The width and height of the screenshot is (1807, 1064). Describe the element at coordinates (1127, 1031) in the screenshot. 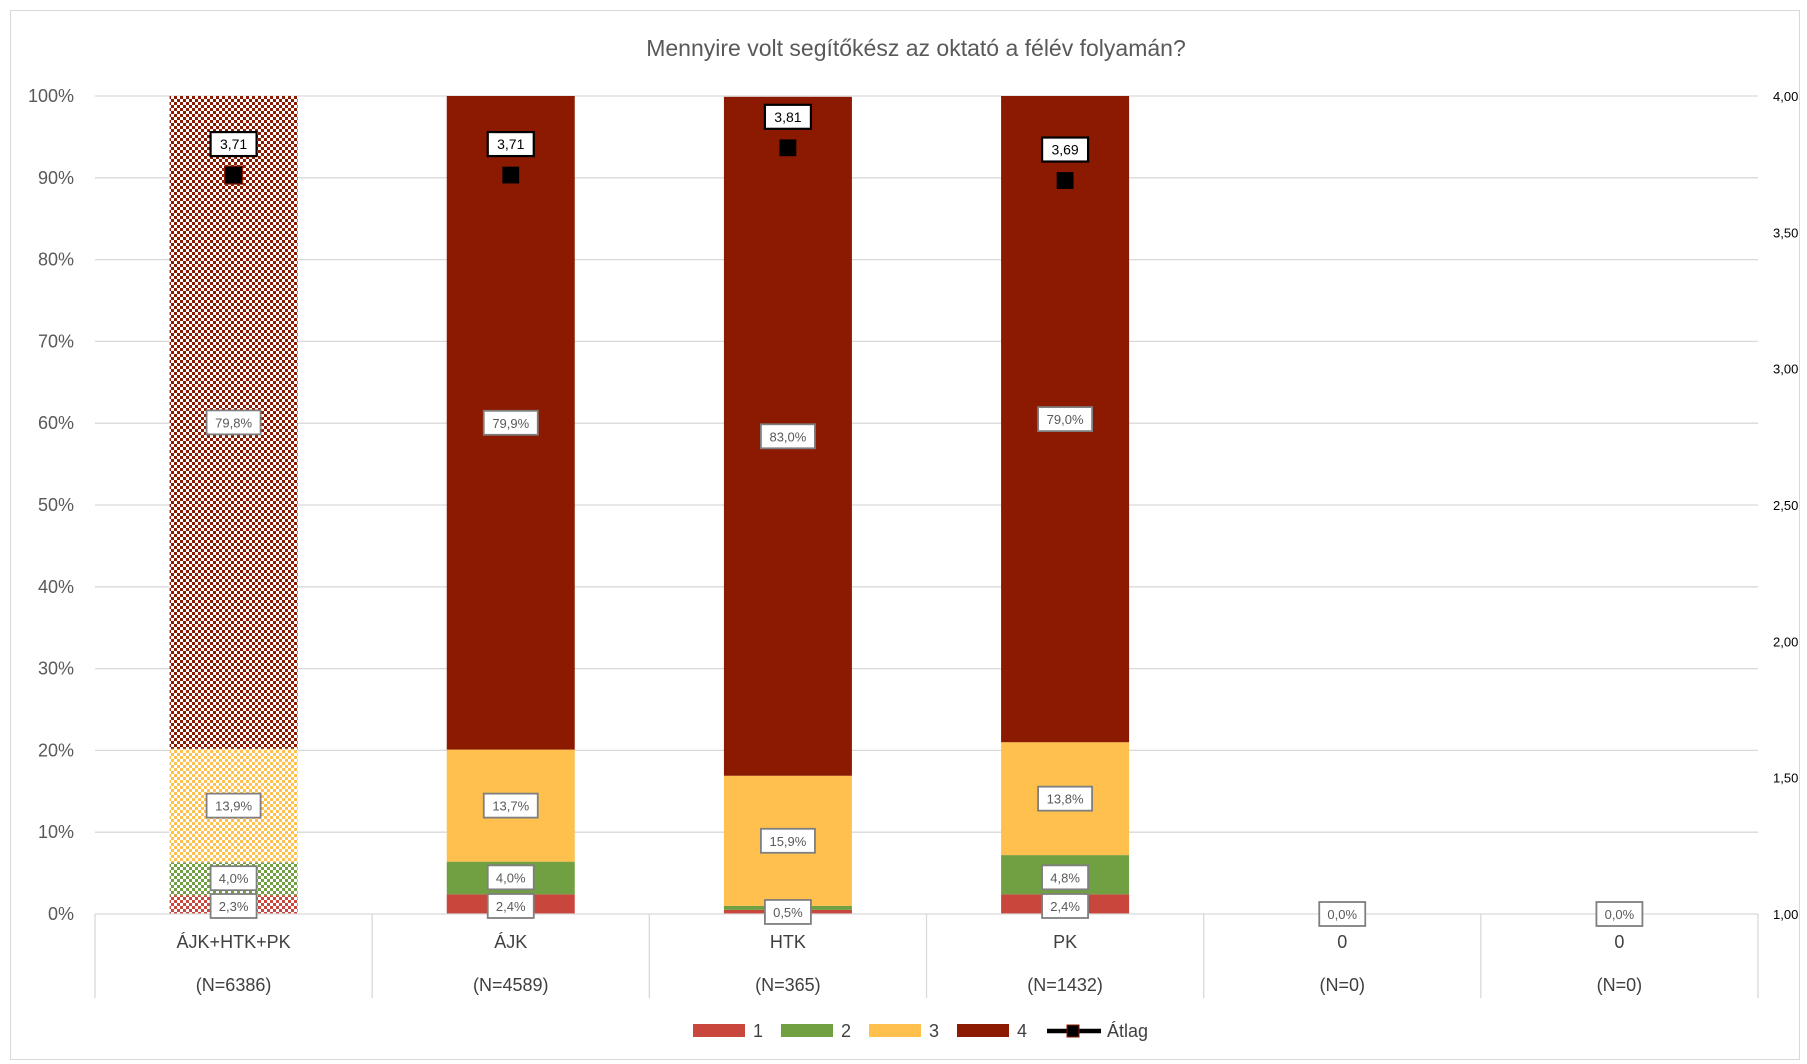

I see `legend-label: Átlag` at that location.